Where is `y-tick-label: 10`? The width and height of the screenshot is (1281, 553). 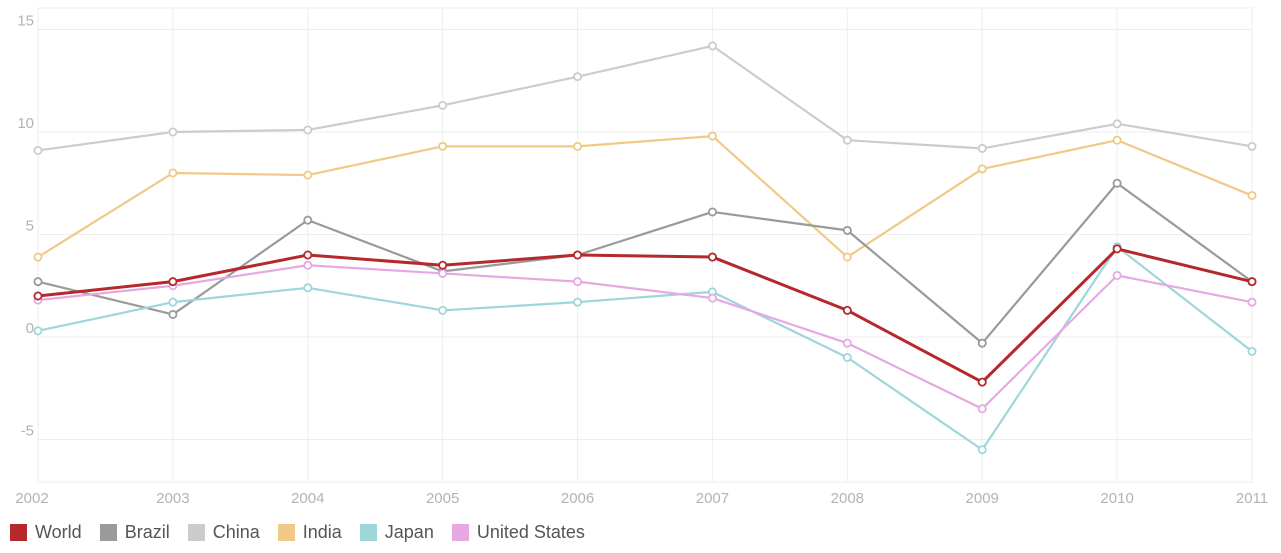
y-tick-label: 10 is located at coordinates (25, 123).